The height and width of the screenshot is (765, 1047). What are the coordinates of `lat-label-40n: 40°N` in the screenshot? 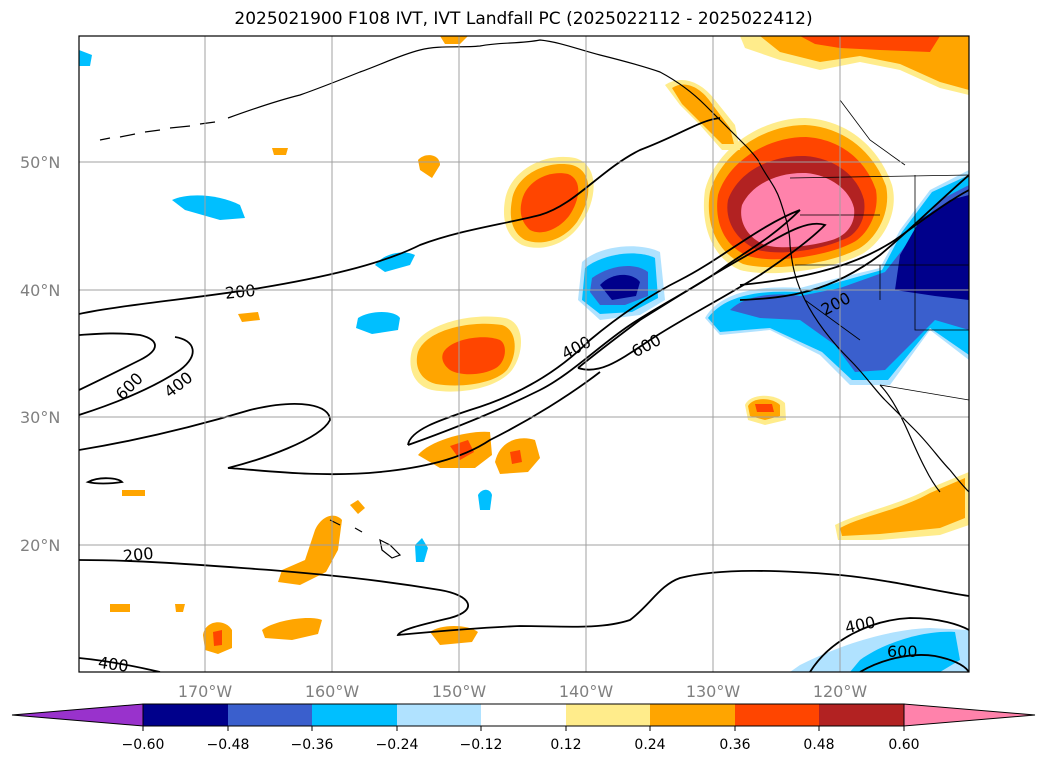 It's located at (40, 290).